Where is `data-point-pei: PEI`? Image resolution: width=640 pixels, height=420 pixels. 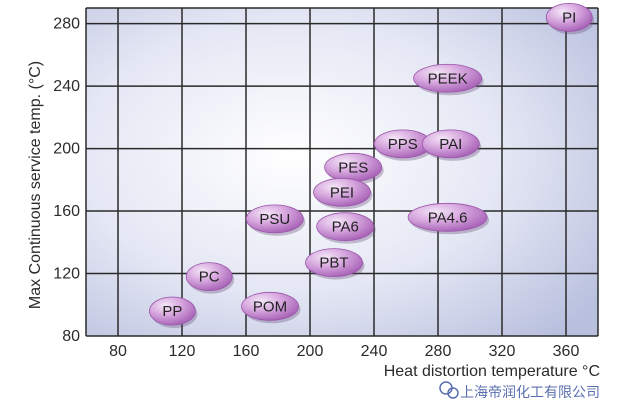 data-point-pei: PEI is located at coordinates (343, 193).